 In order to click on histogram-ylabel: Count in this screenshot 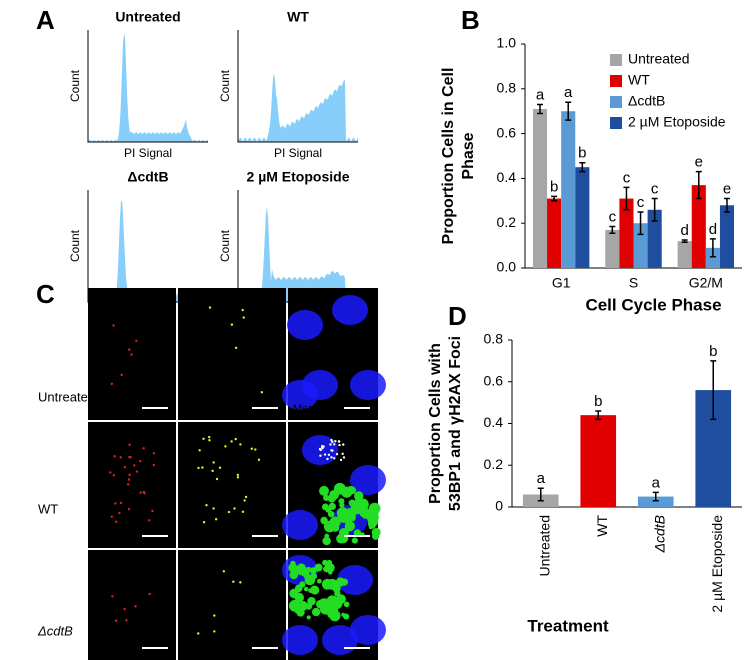, I will do `click(225, 85)`.